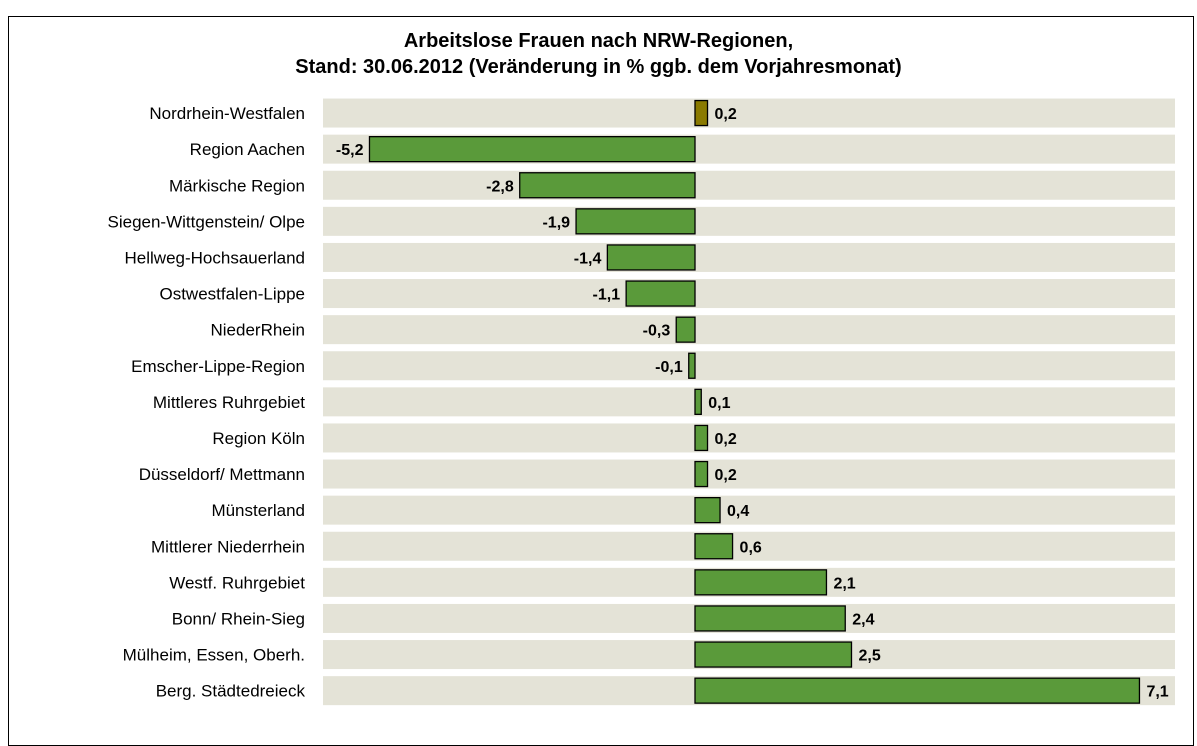  I want to click on value-label: -0,3, so click(657, 331).